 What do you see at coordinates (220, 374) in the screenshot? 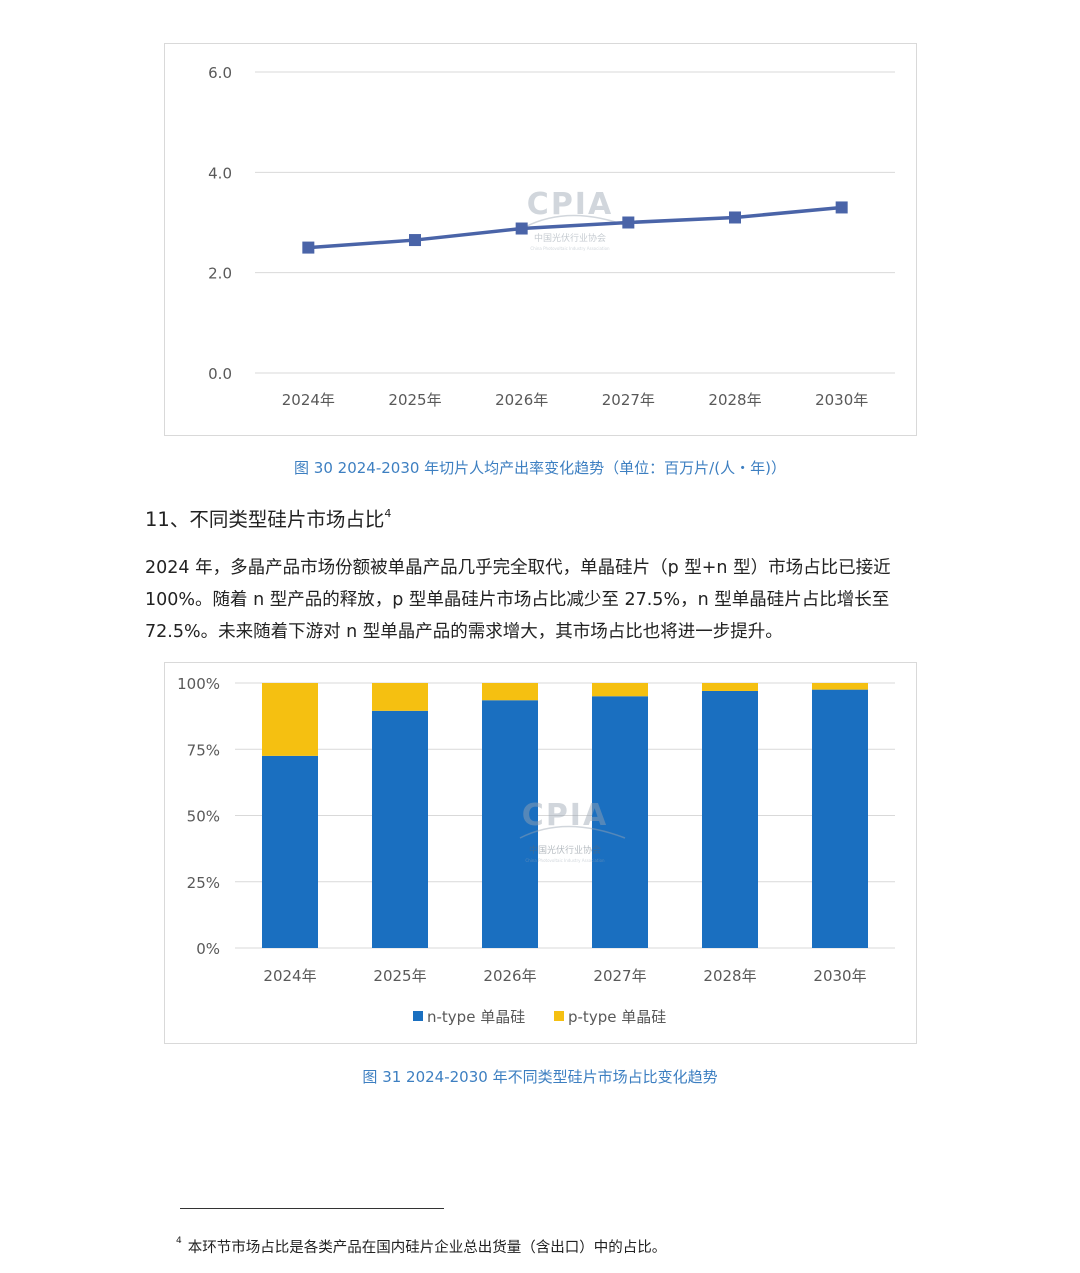
I see `y-tick-label: 0.0` at bounding box center [220, 374].